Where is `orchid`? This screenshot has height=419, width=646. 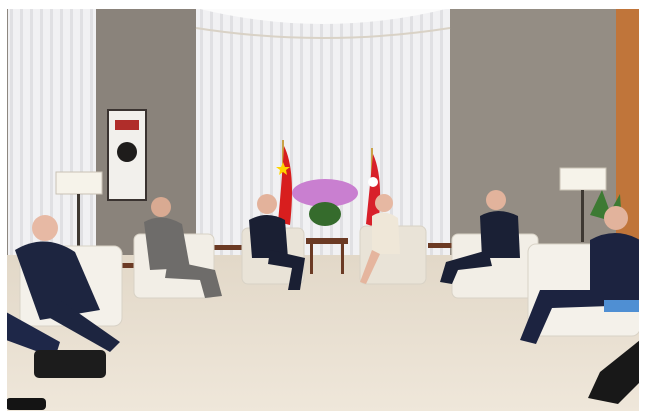 orchid is located at coordinates (325, 193).